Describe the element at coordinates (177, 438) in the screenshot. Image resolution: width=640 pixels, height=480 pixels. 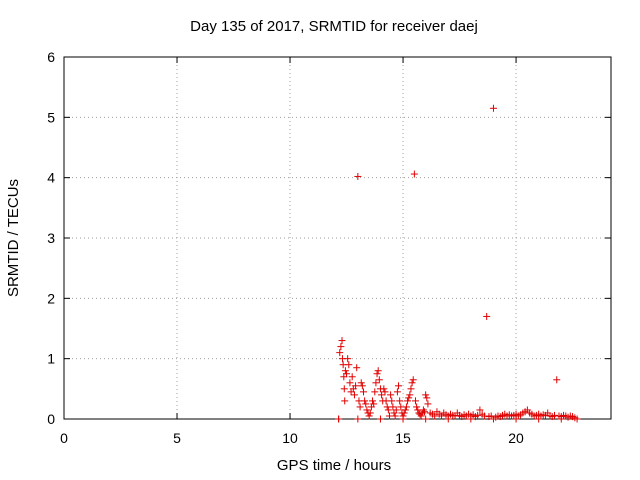
I see `x-tick-label: 5` at that location.